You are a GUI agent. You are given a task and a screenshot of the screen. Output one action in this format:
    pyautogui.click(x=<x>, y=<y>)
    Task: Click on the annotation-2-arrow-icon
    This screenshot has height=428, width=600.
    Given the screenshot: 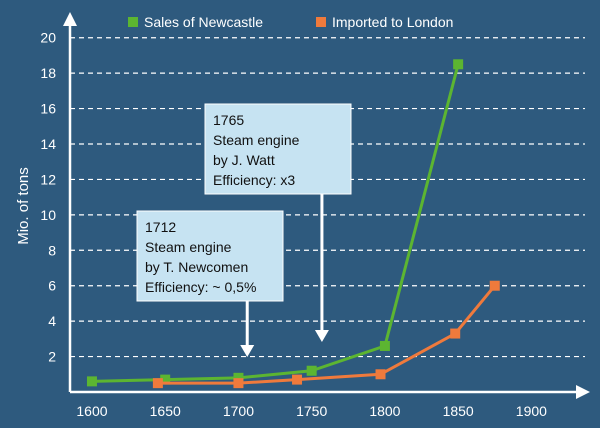 What is the action you would take?
    pyautogui.click(x=247, y=351)
    